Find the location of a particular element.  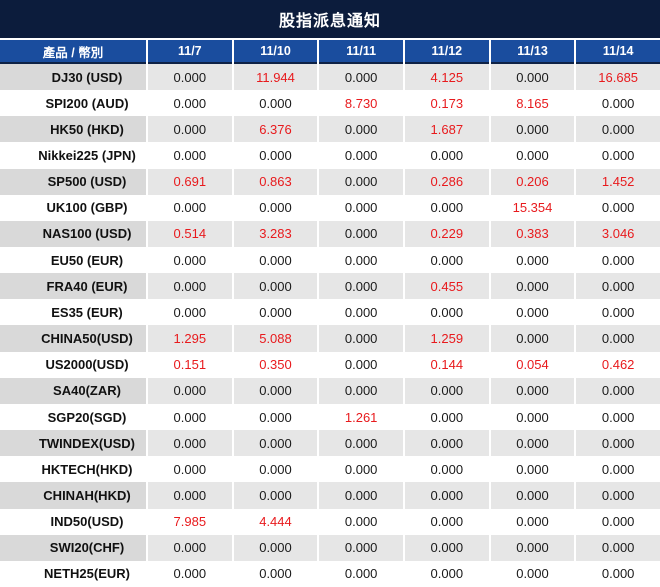

product-cell: US2000(USD) is located at coordinates (87, 365).